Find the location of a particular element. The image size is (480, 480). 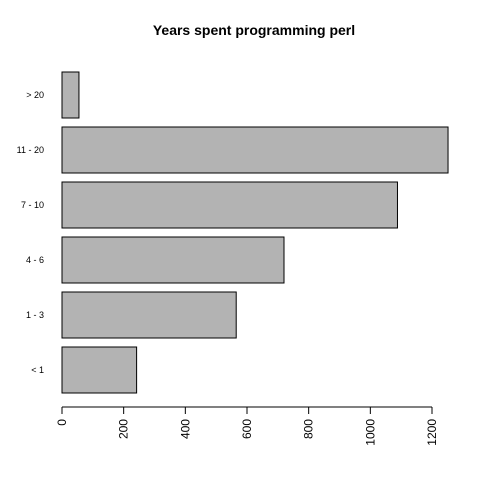

x-tick-label: 0 is located at coordinates (62, 422).